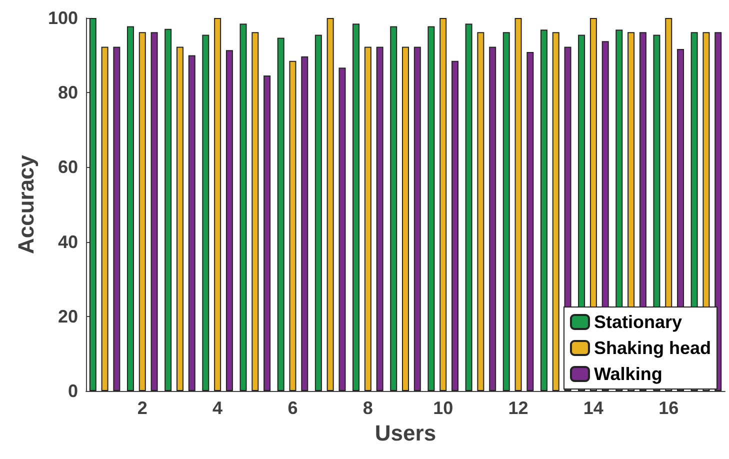  I want to click on y-axis-title: Accuracy, so click(26, 204).